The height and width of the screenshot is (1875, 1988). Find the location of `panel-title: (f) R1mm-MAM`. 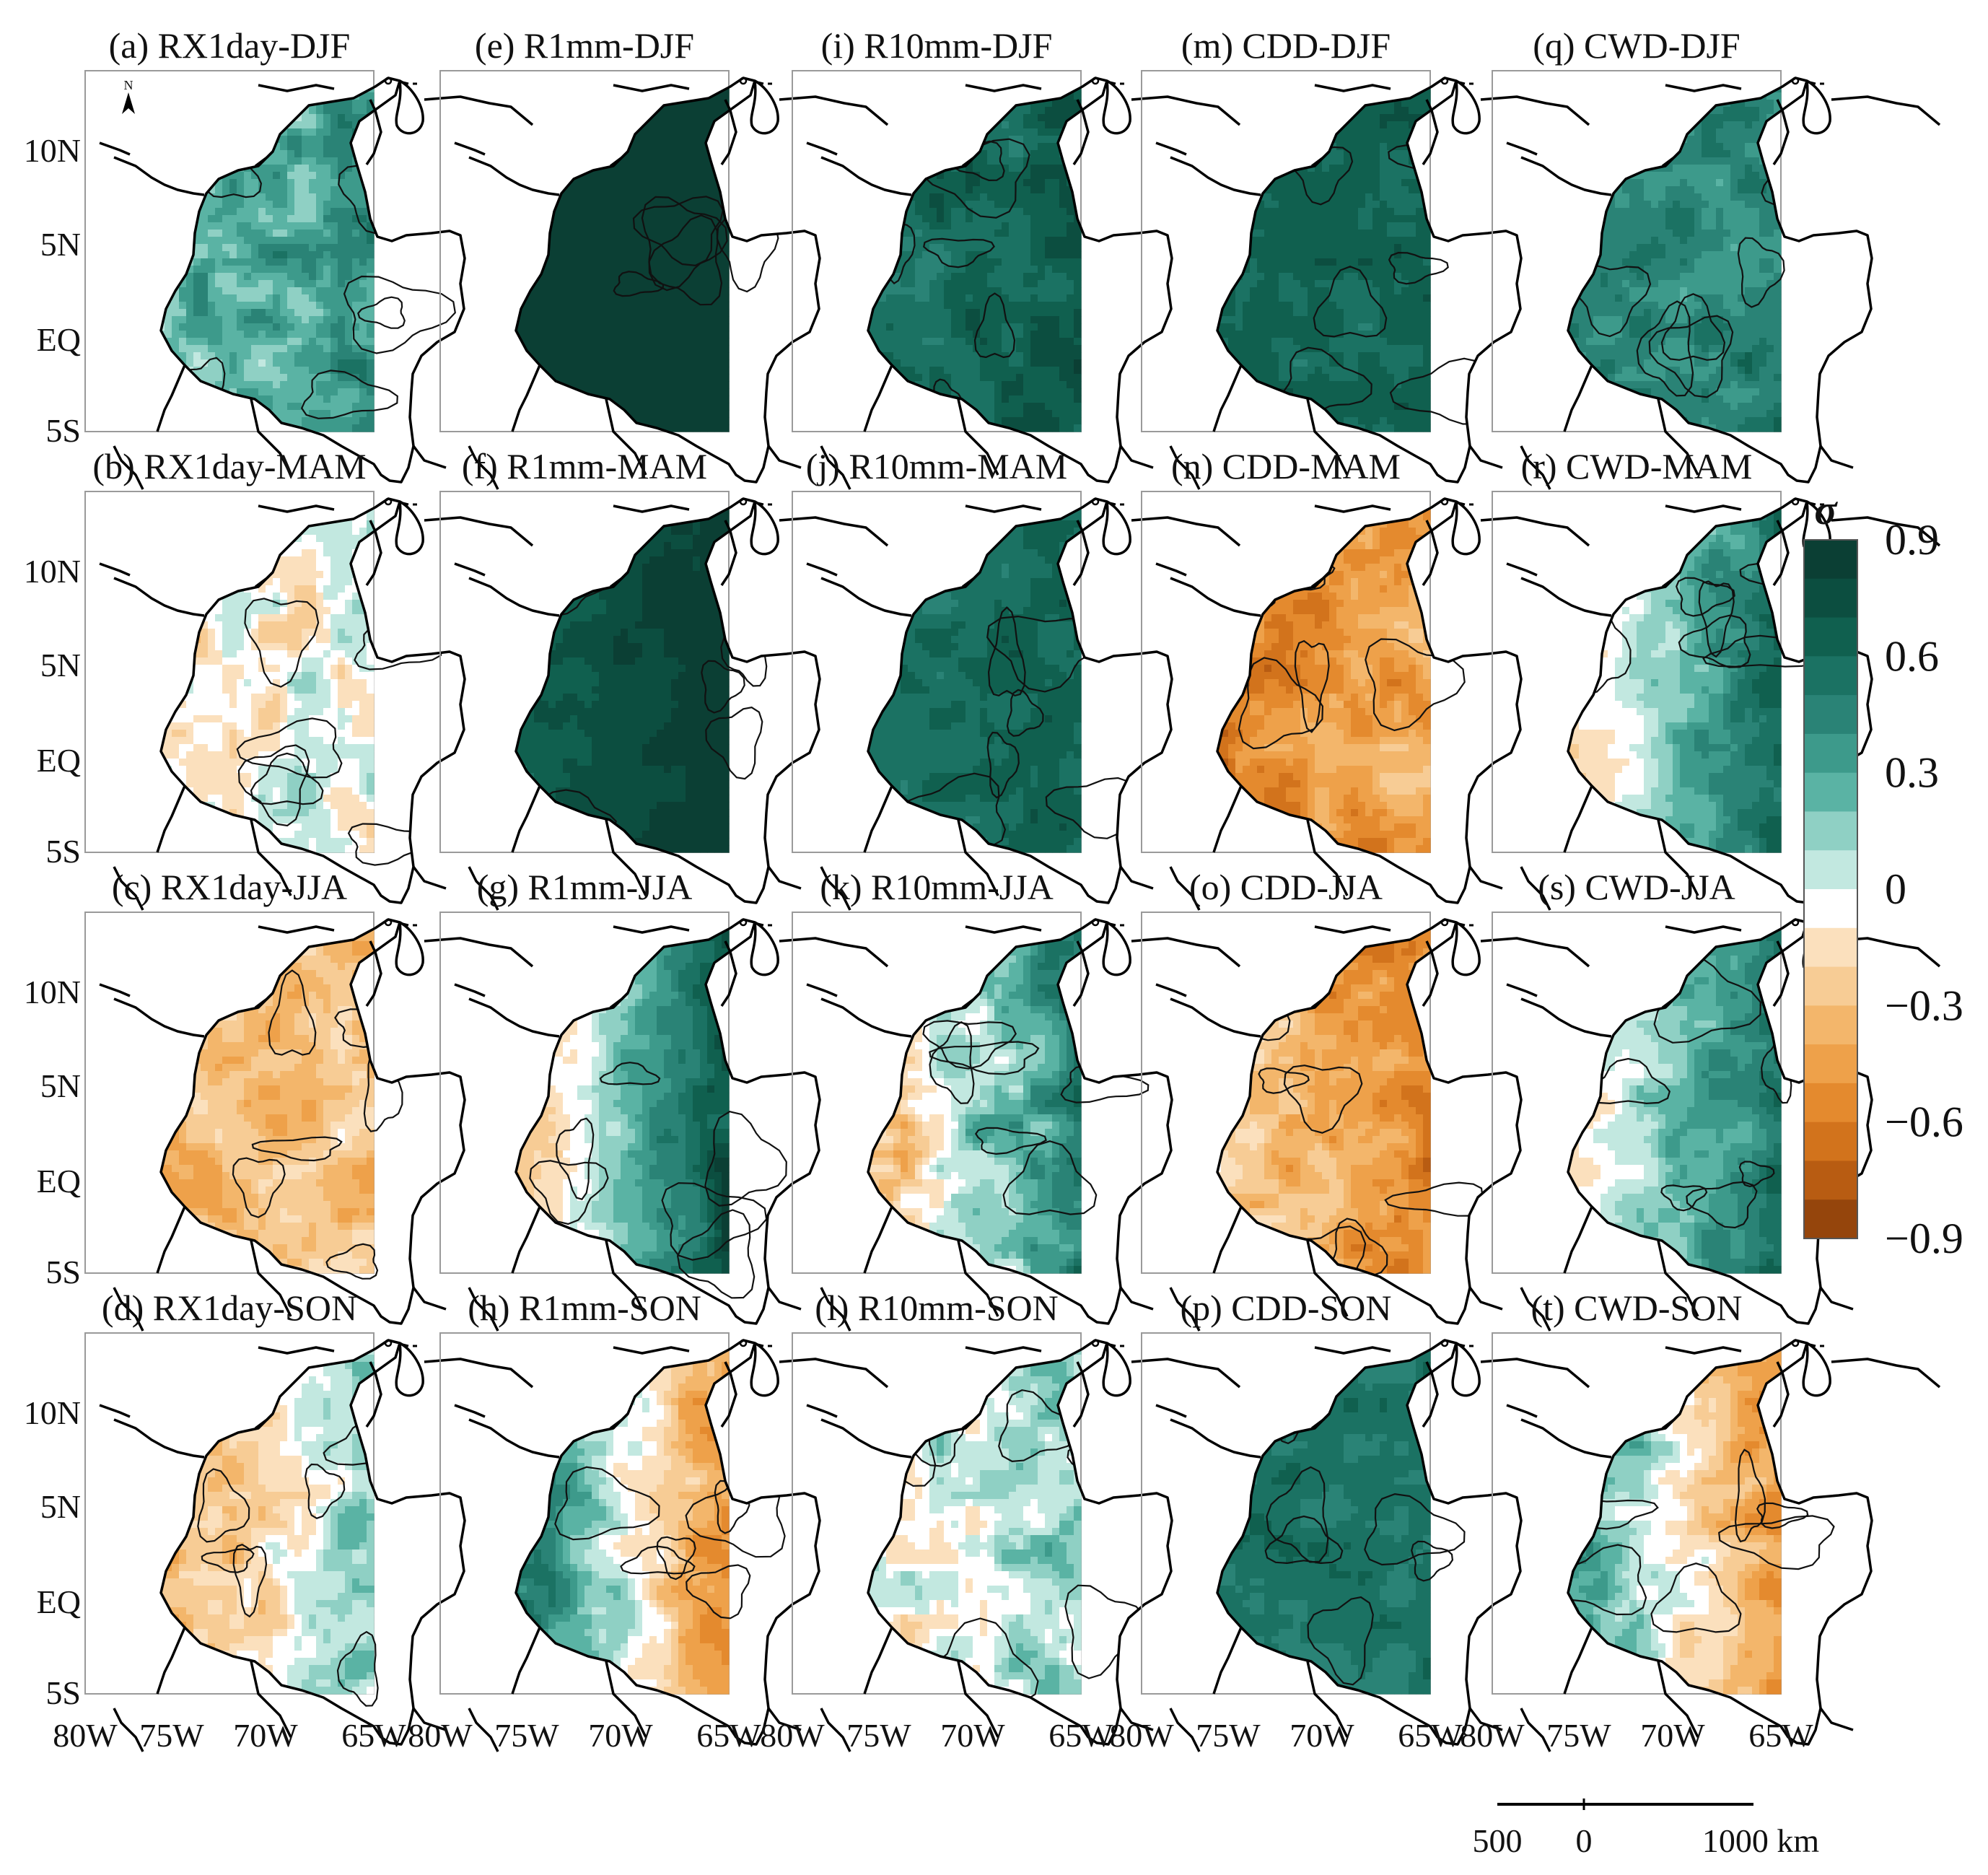

panel-title: (f) R1mm-MAM is located at coordinates (584, 466).